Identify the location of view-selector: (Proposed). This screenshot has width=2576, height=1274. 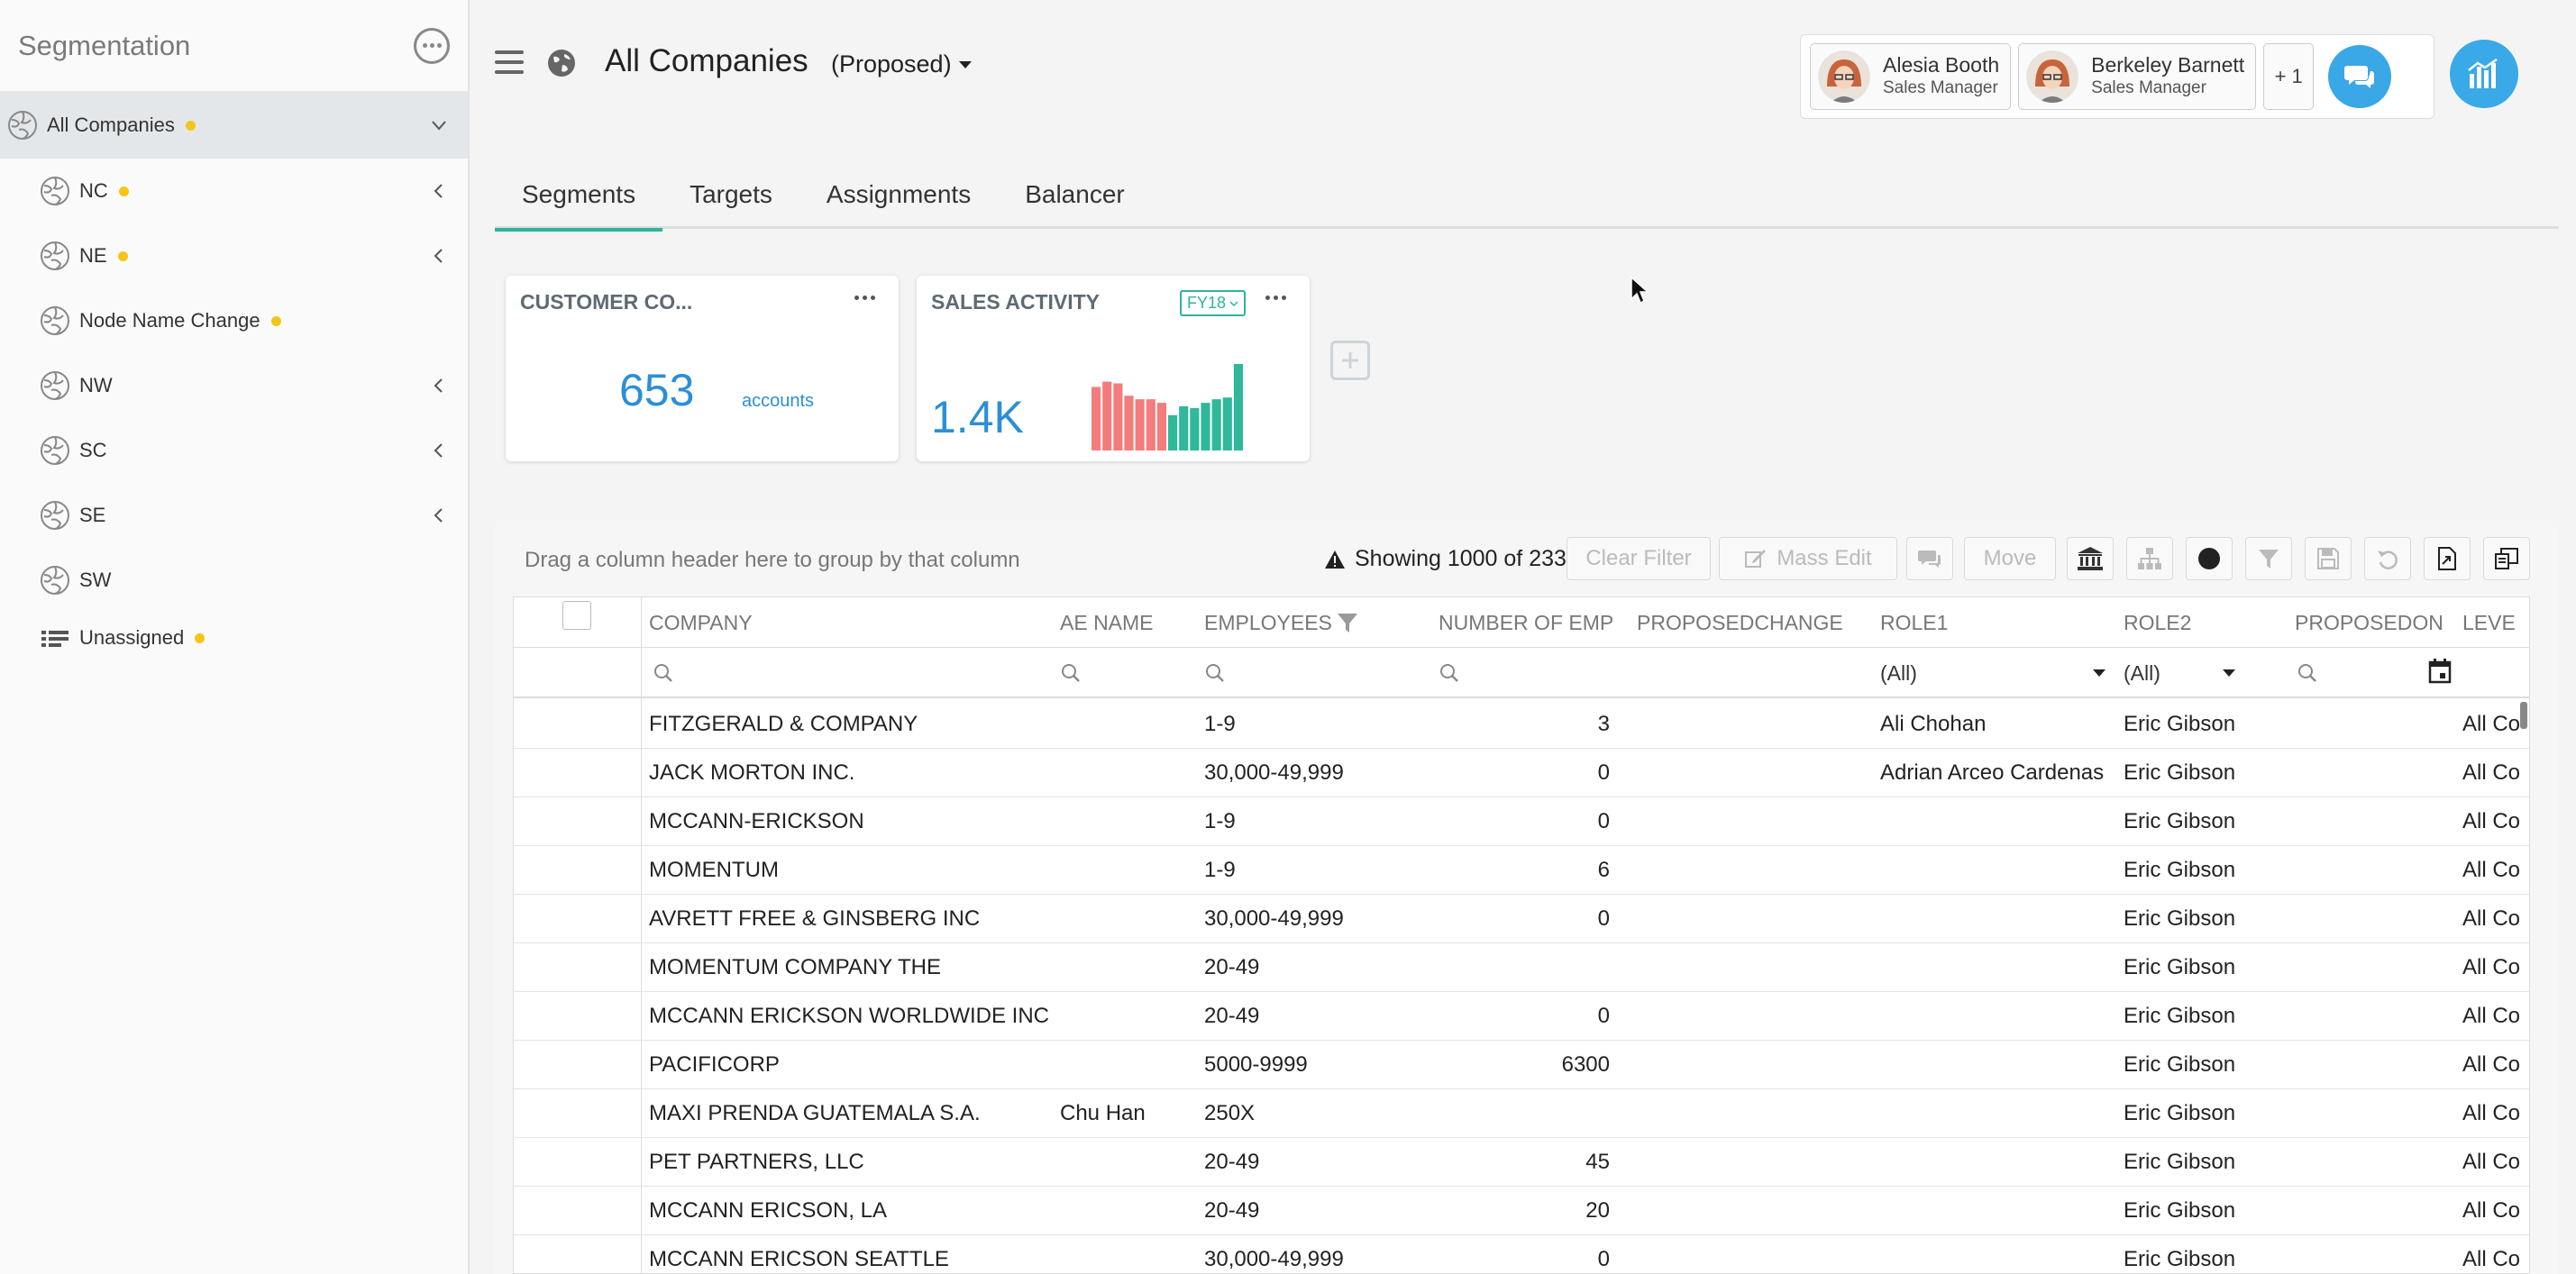
(901, 64).